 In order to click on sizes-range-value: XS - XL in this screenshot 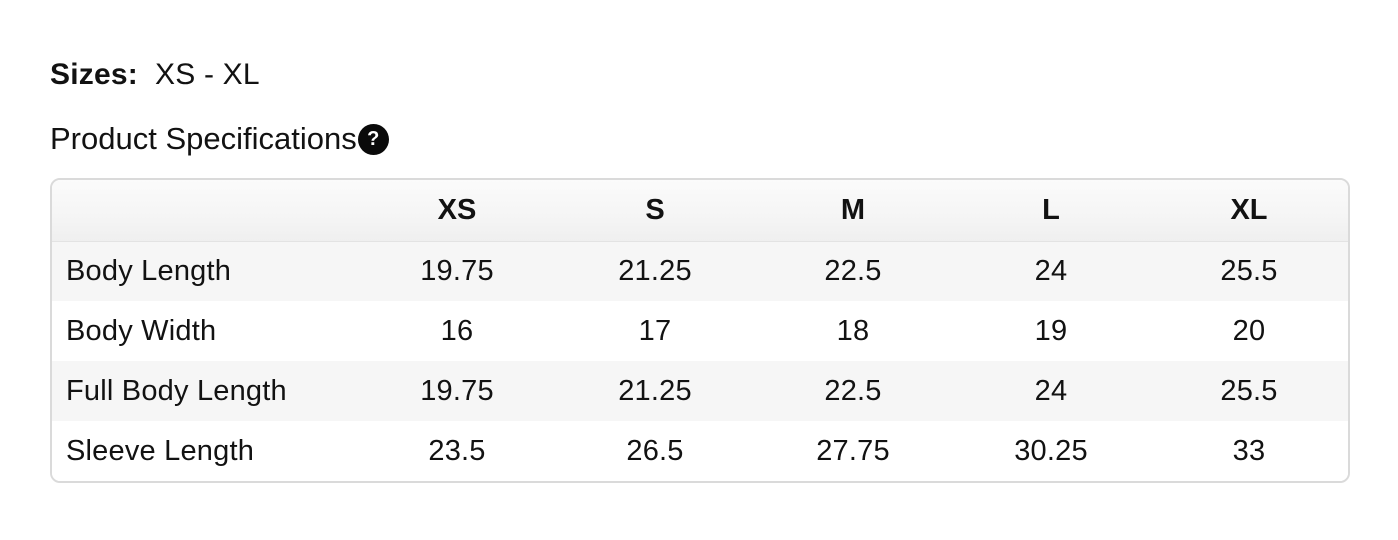, I will do `click(207, 74)`.